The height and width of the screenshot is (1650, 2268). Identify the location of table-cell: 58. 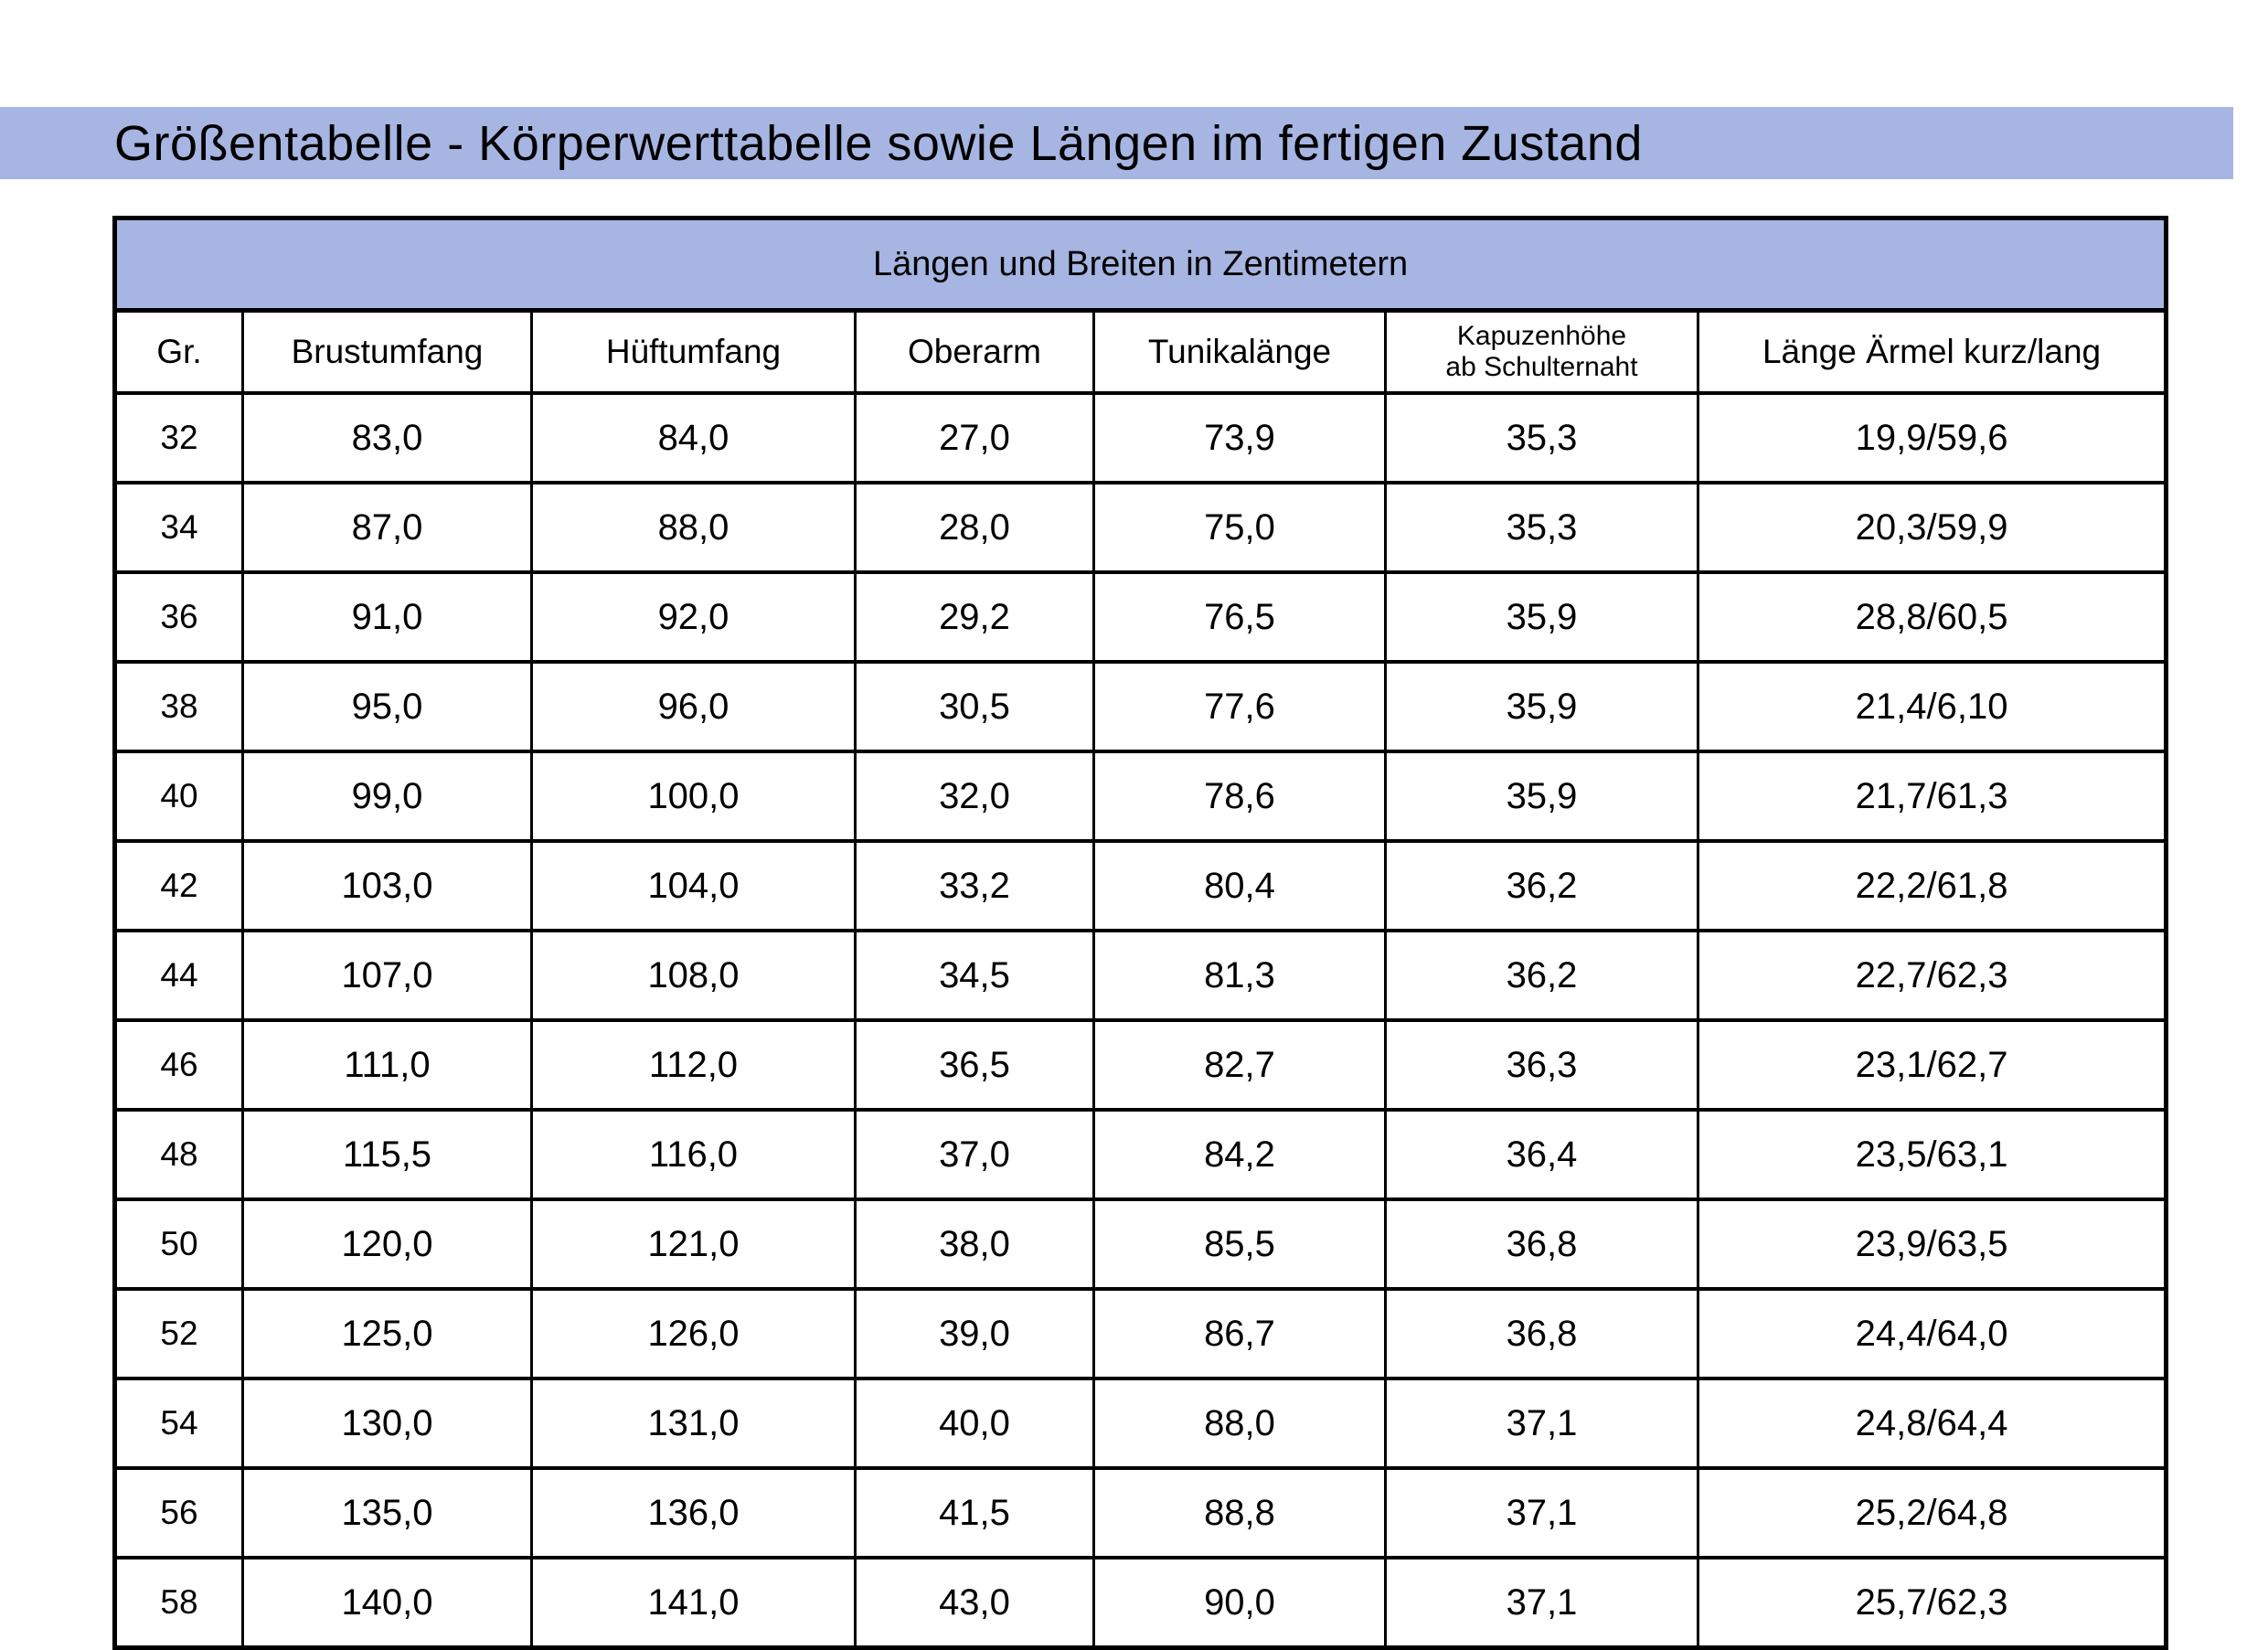
(178, 1603).